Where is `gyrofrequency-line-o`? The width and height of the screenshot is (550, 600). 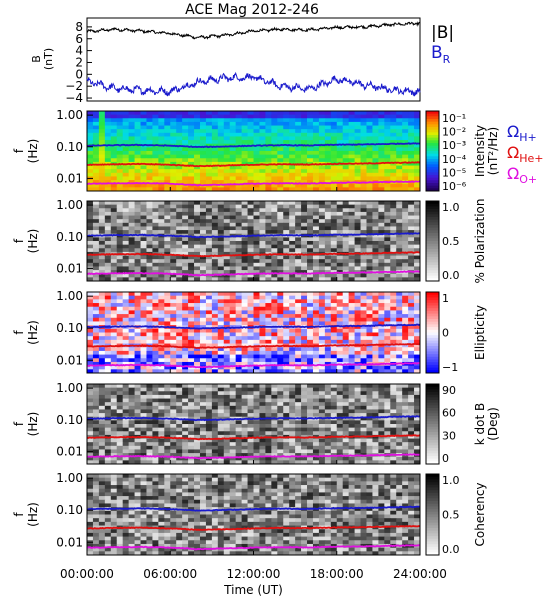
gyrofrequency-line-o is located at coordinates (253, 273).